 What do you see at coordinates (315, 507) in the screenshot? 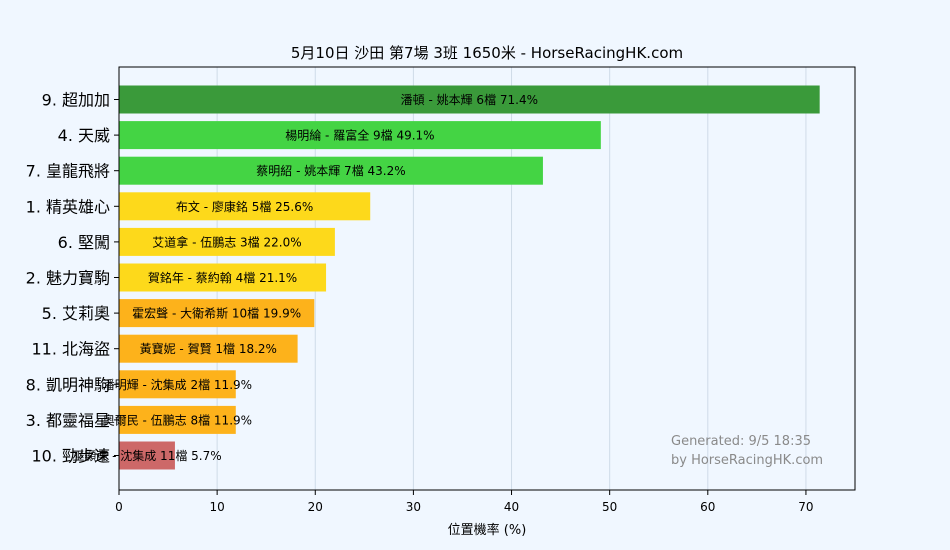
I see `x-tick-label-20: 20` at bounding box center [315, 507].